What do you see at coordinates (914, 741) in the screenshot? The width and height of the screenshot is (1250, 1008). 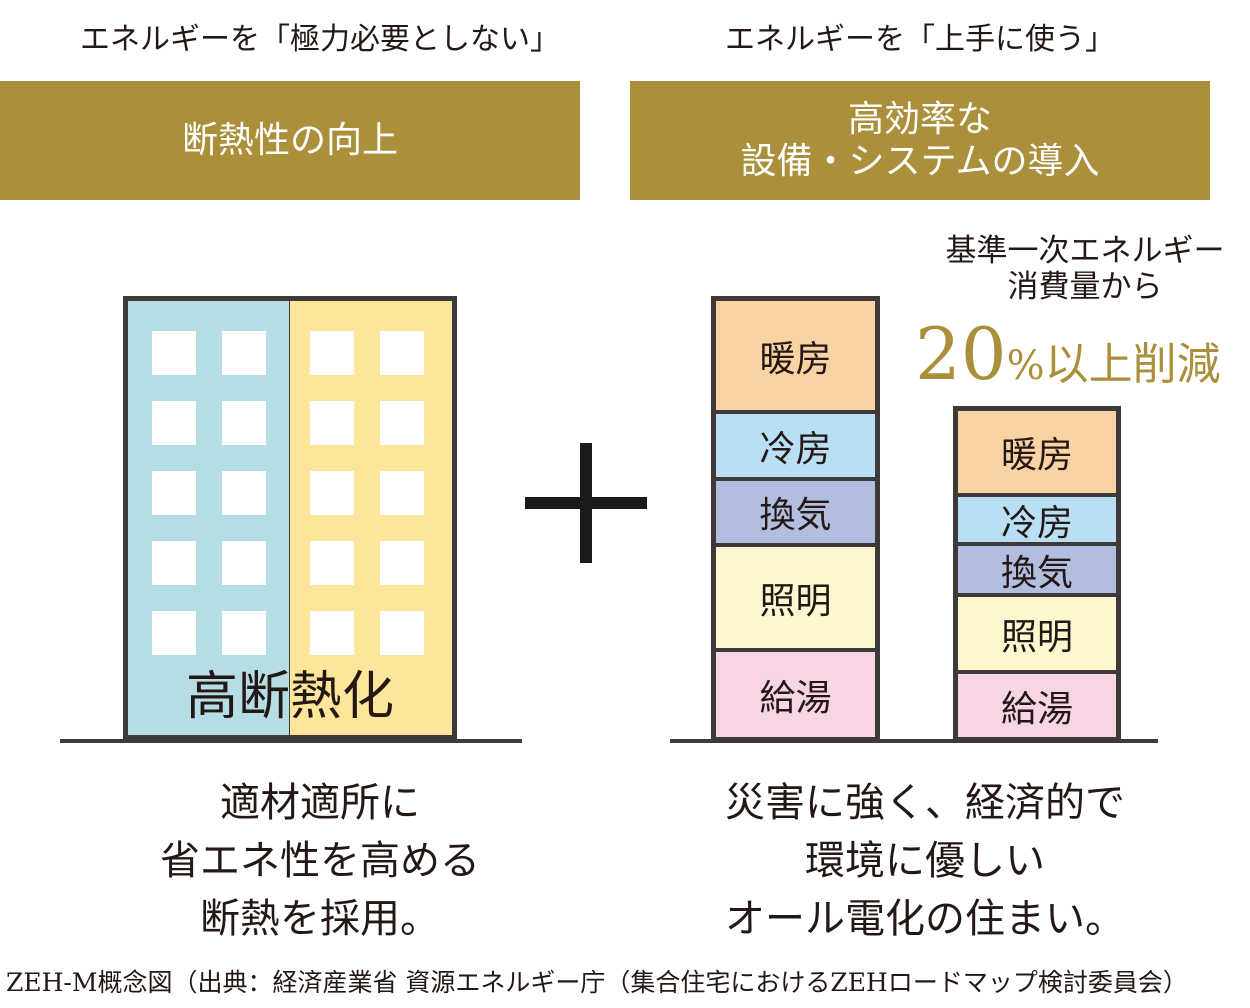 I see `right-ground-line` at bounding box center [914, 741].